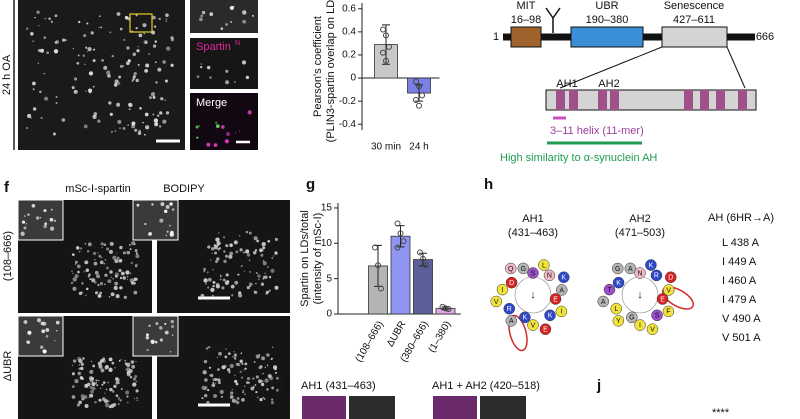  Describe the element at coordinates (502, 290) in the screenshot. I see `residue-letter: I` at that location.